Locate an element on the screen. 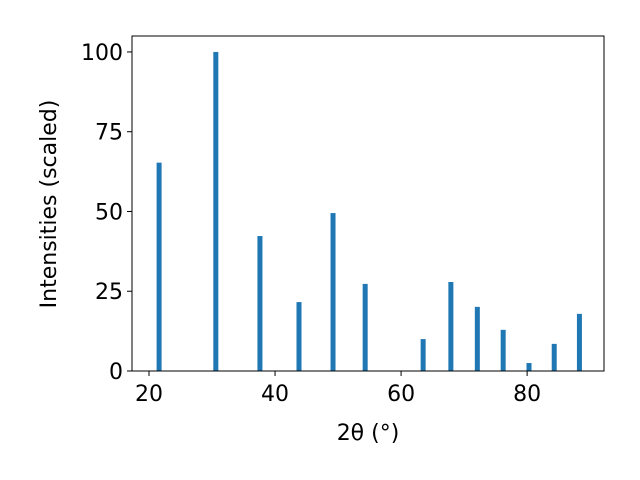  x-tick-label: 20 is located at coordinates (149, 394).